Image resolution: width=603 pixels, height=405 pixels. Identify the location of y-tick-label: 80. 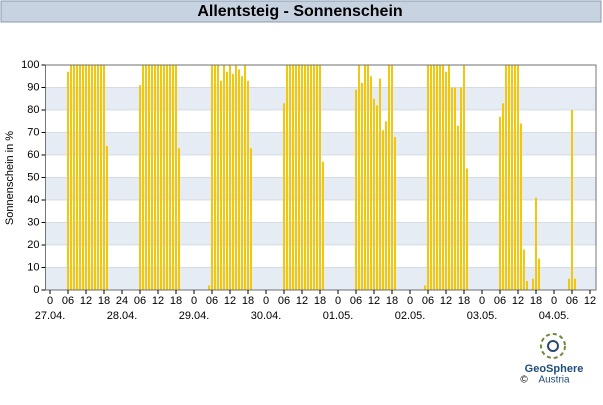
(33, 110).